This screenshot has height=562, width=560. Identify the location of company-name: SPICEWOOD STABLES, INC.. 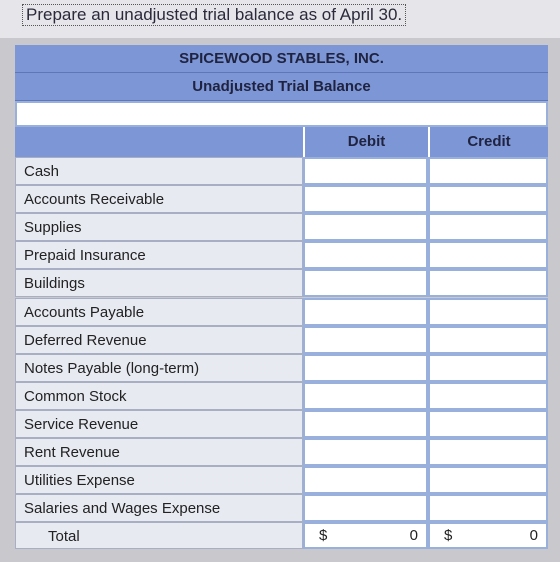
(281, 59).